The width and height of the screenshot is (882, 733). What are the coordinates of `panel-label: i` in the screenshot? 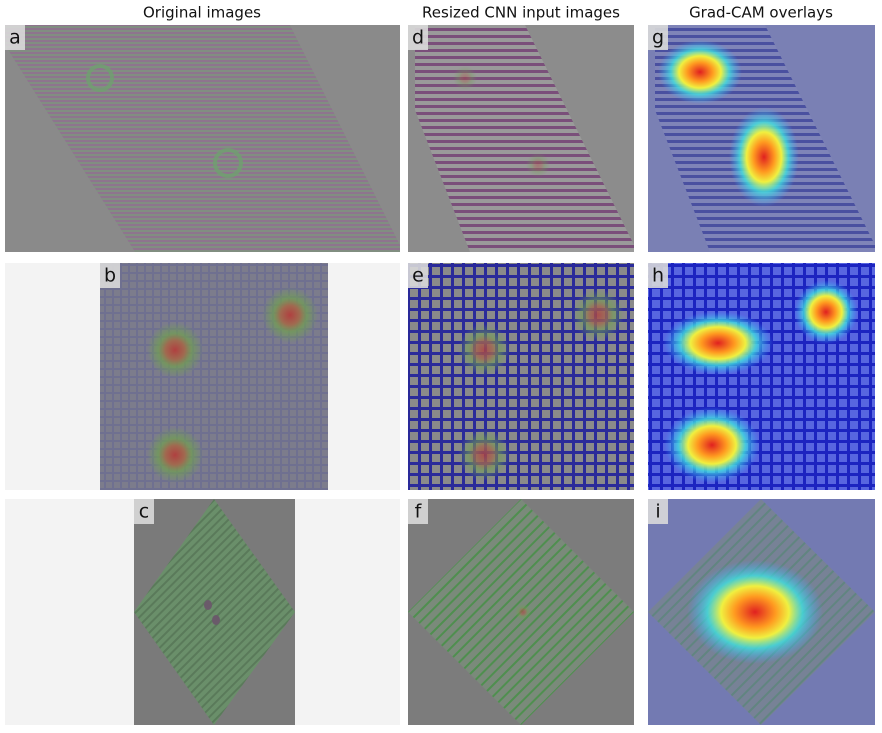 It's located at (657, 512).